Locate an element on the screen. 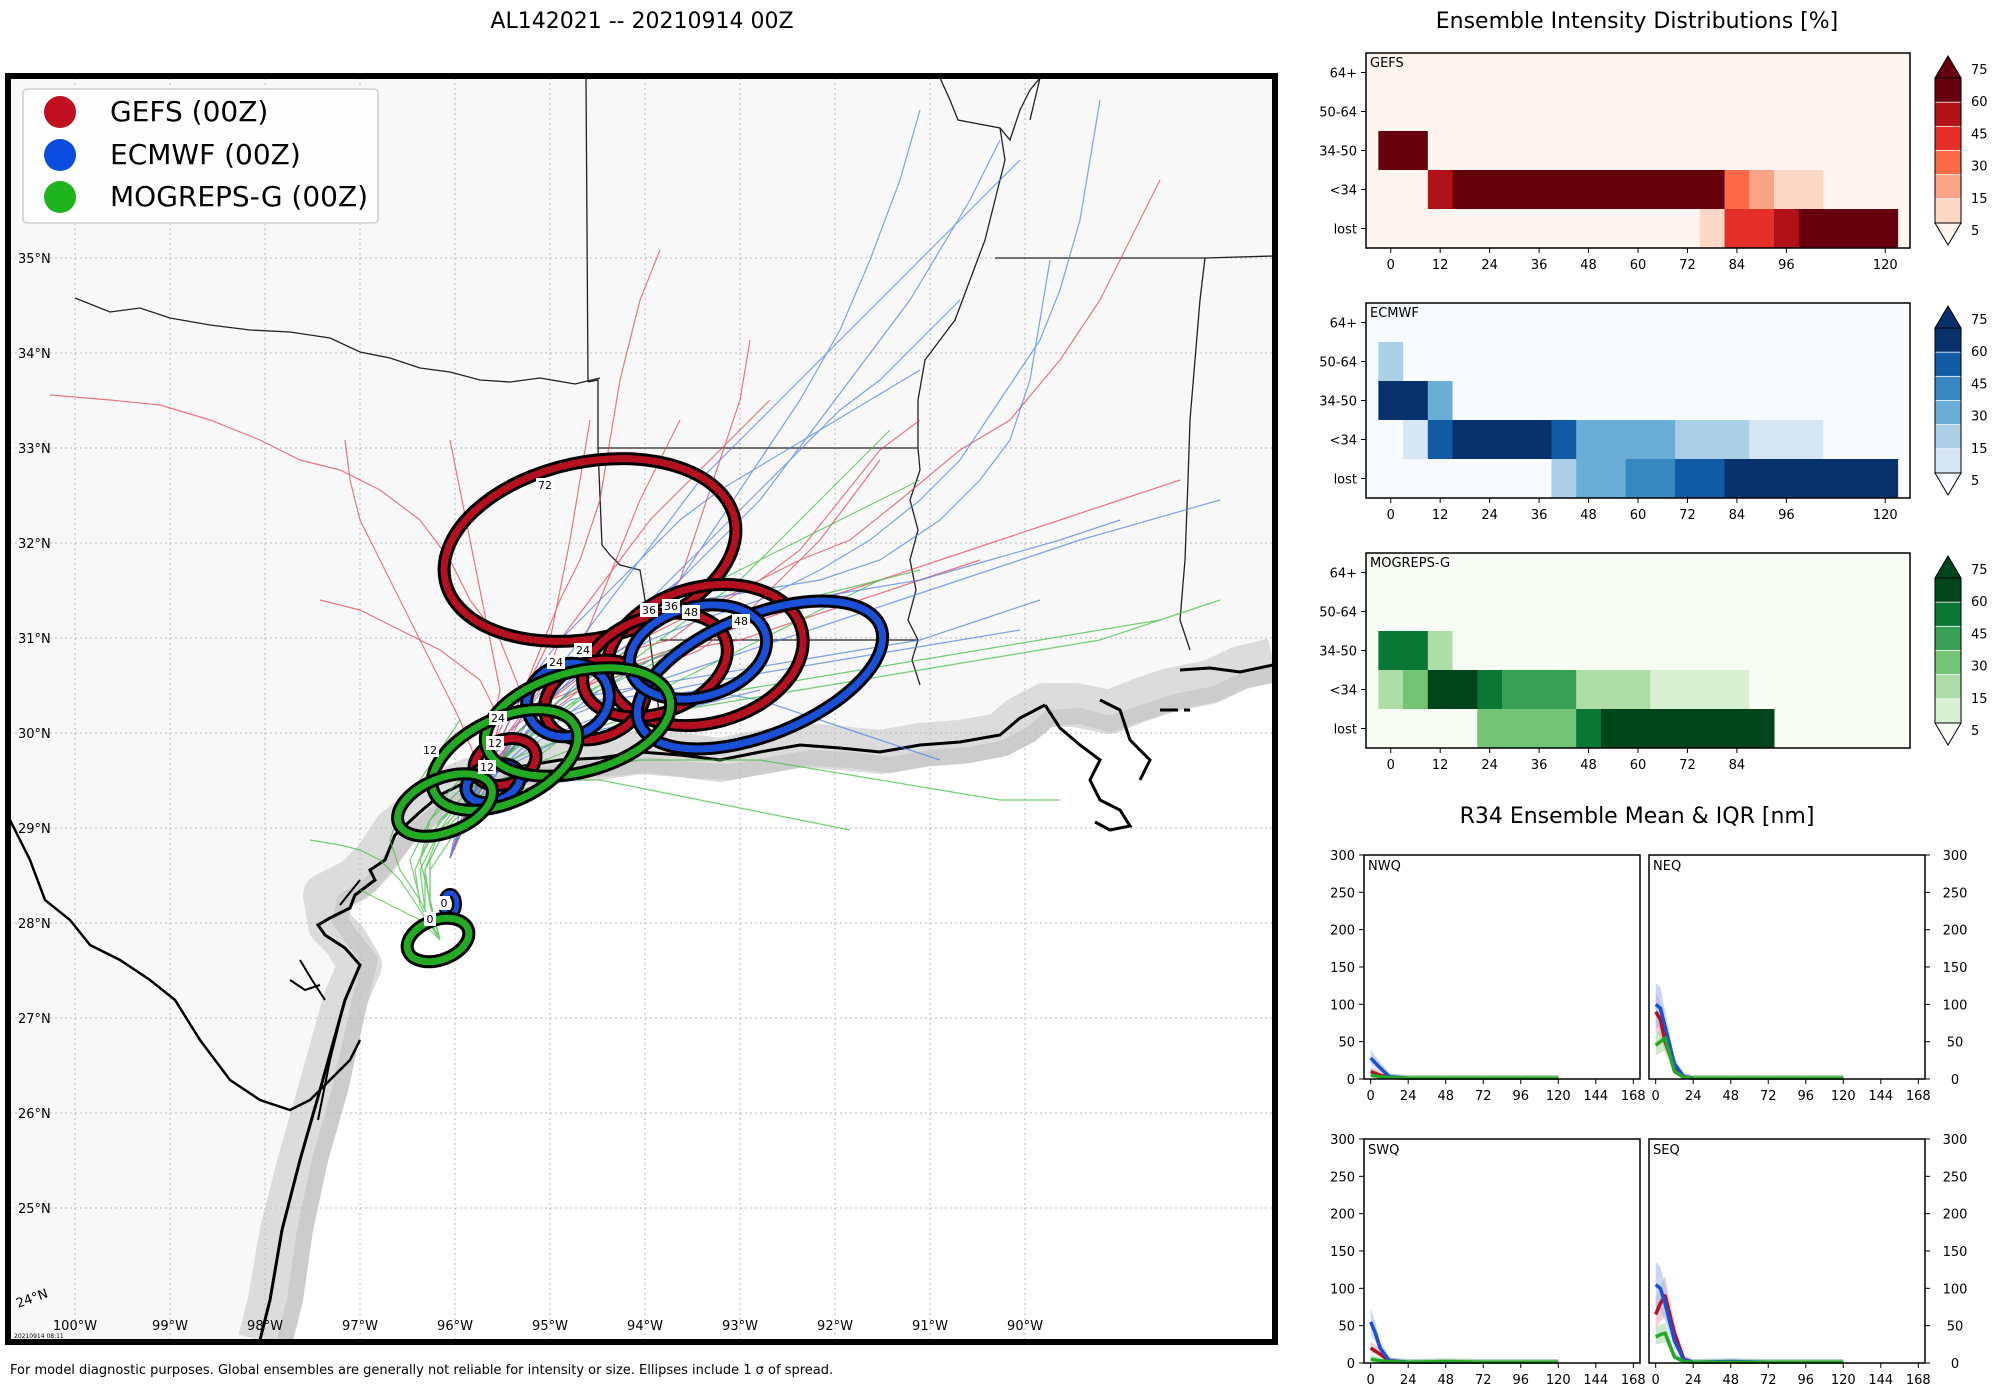  lat-label-31n: 31°N is located at coordinates (34, 639).